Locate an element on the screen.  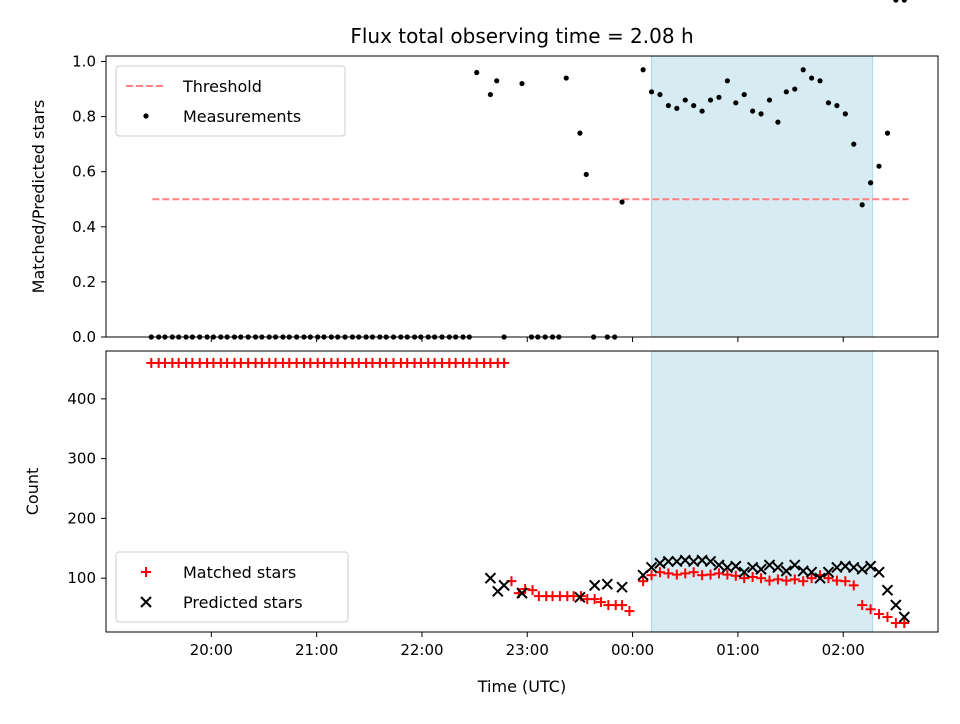
y-tick-label: 300 is located at coordinates (81, 459).